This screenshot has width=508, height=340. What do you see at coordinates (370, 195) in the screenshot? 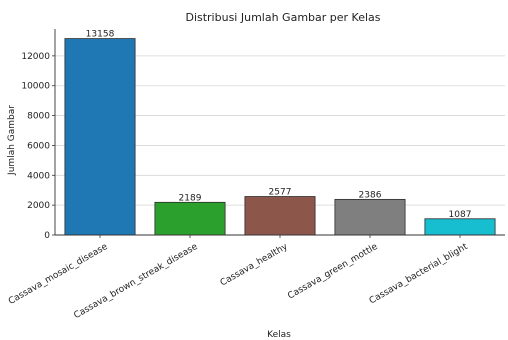
I see `bar-value-label: 2386` at bounding box center [370, 195].